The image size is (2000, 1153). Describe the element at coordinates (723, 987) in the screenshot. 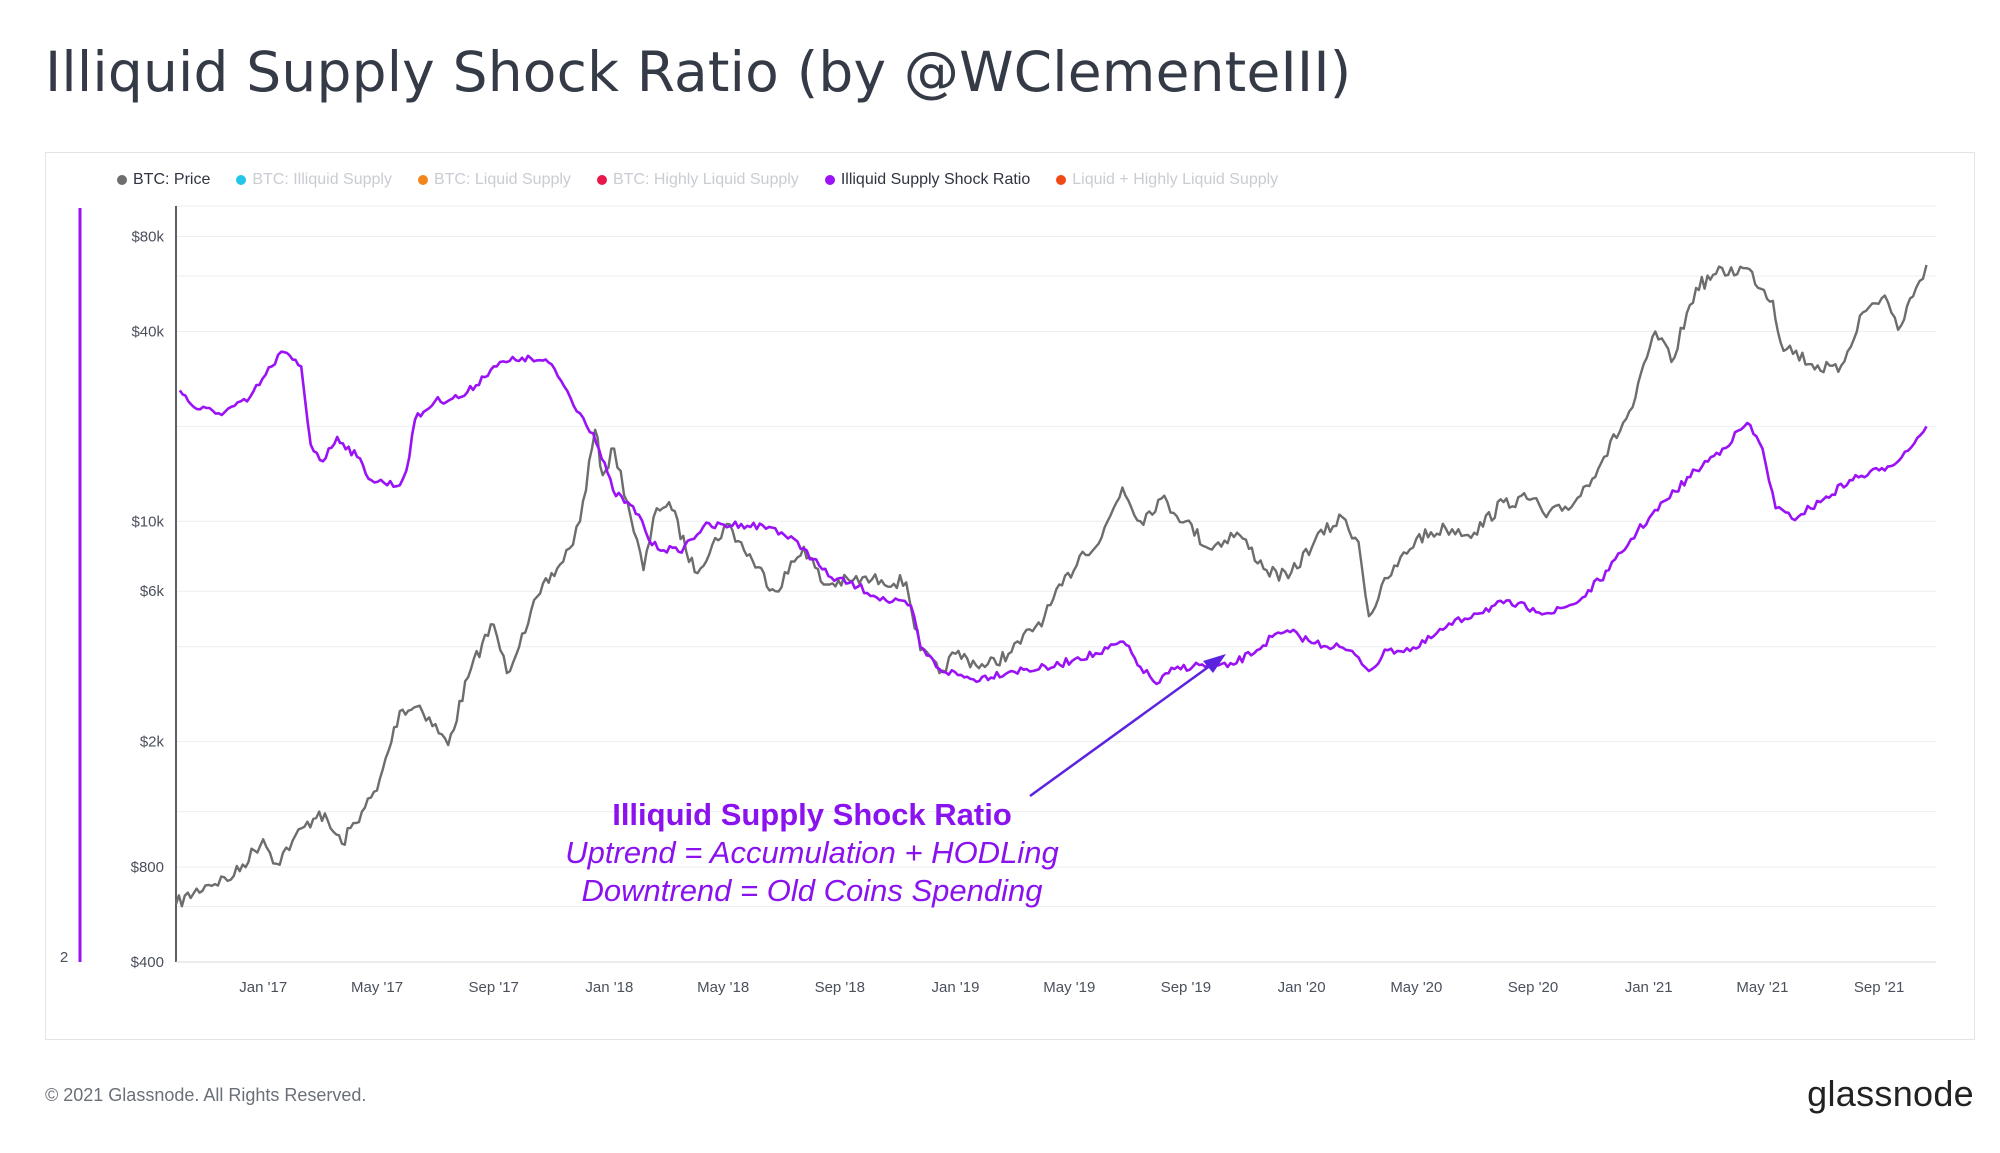

I see `x-tick-label: May '18` at that location.